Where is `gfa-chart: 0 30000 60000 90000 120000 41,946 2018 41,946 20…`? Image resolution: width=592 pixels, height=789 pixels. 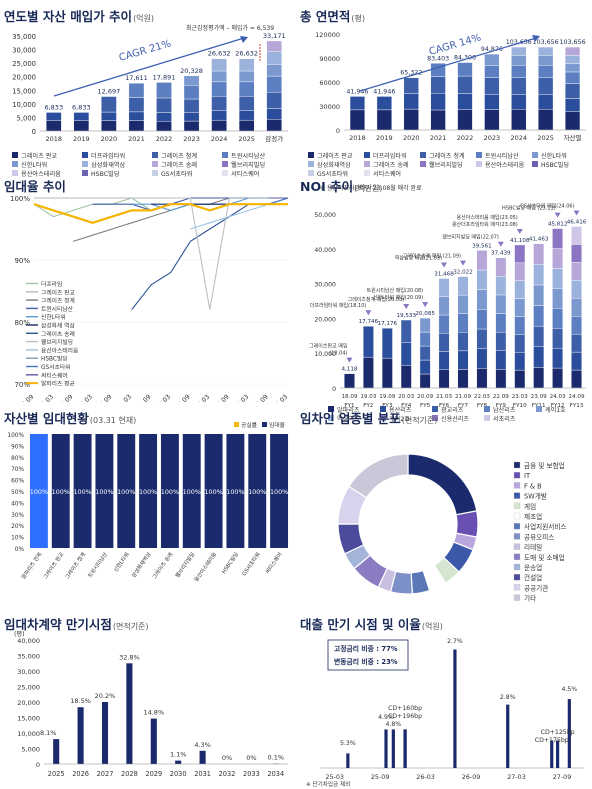
gfa-chart: 0 30000 60000 90000 120000 41,946 2018 41,946 20… is located at coordinates (447, 111).